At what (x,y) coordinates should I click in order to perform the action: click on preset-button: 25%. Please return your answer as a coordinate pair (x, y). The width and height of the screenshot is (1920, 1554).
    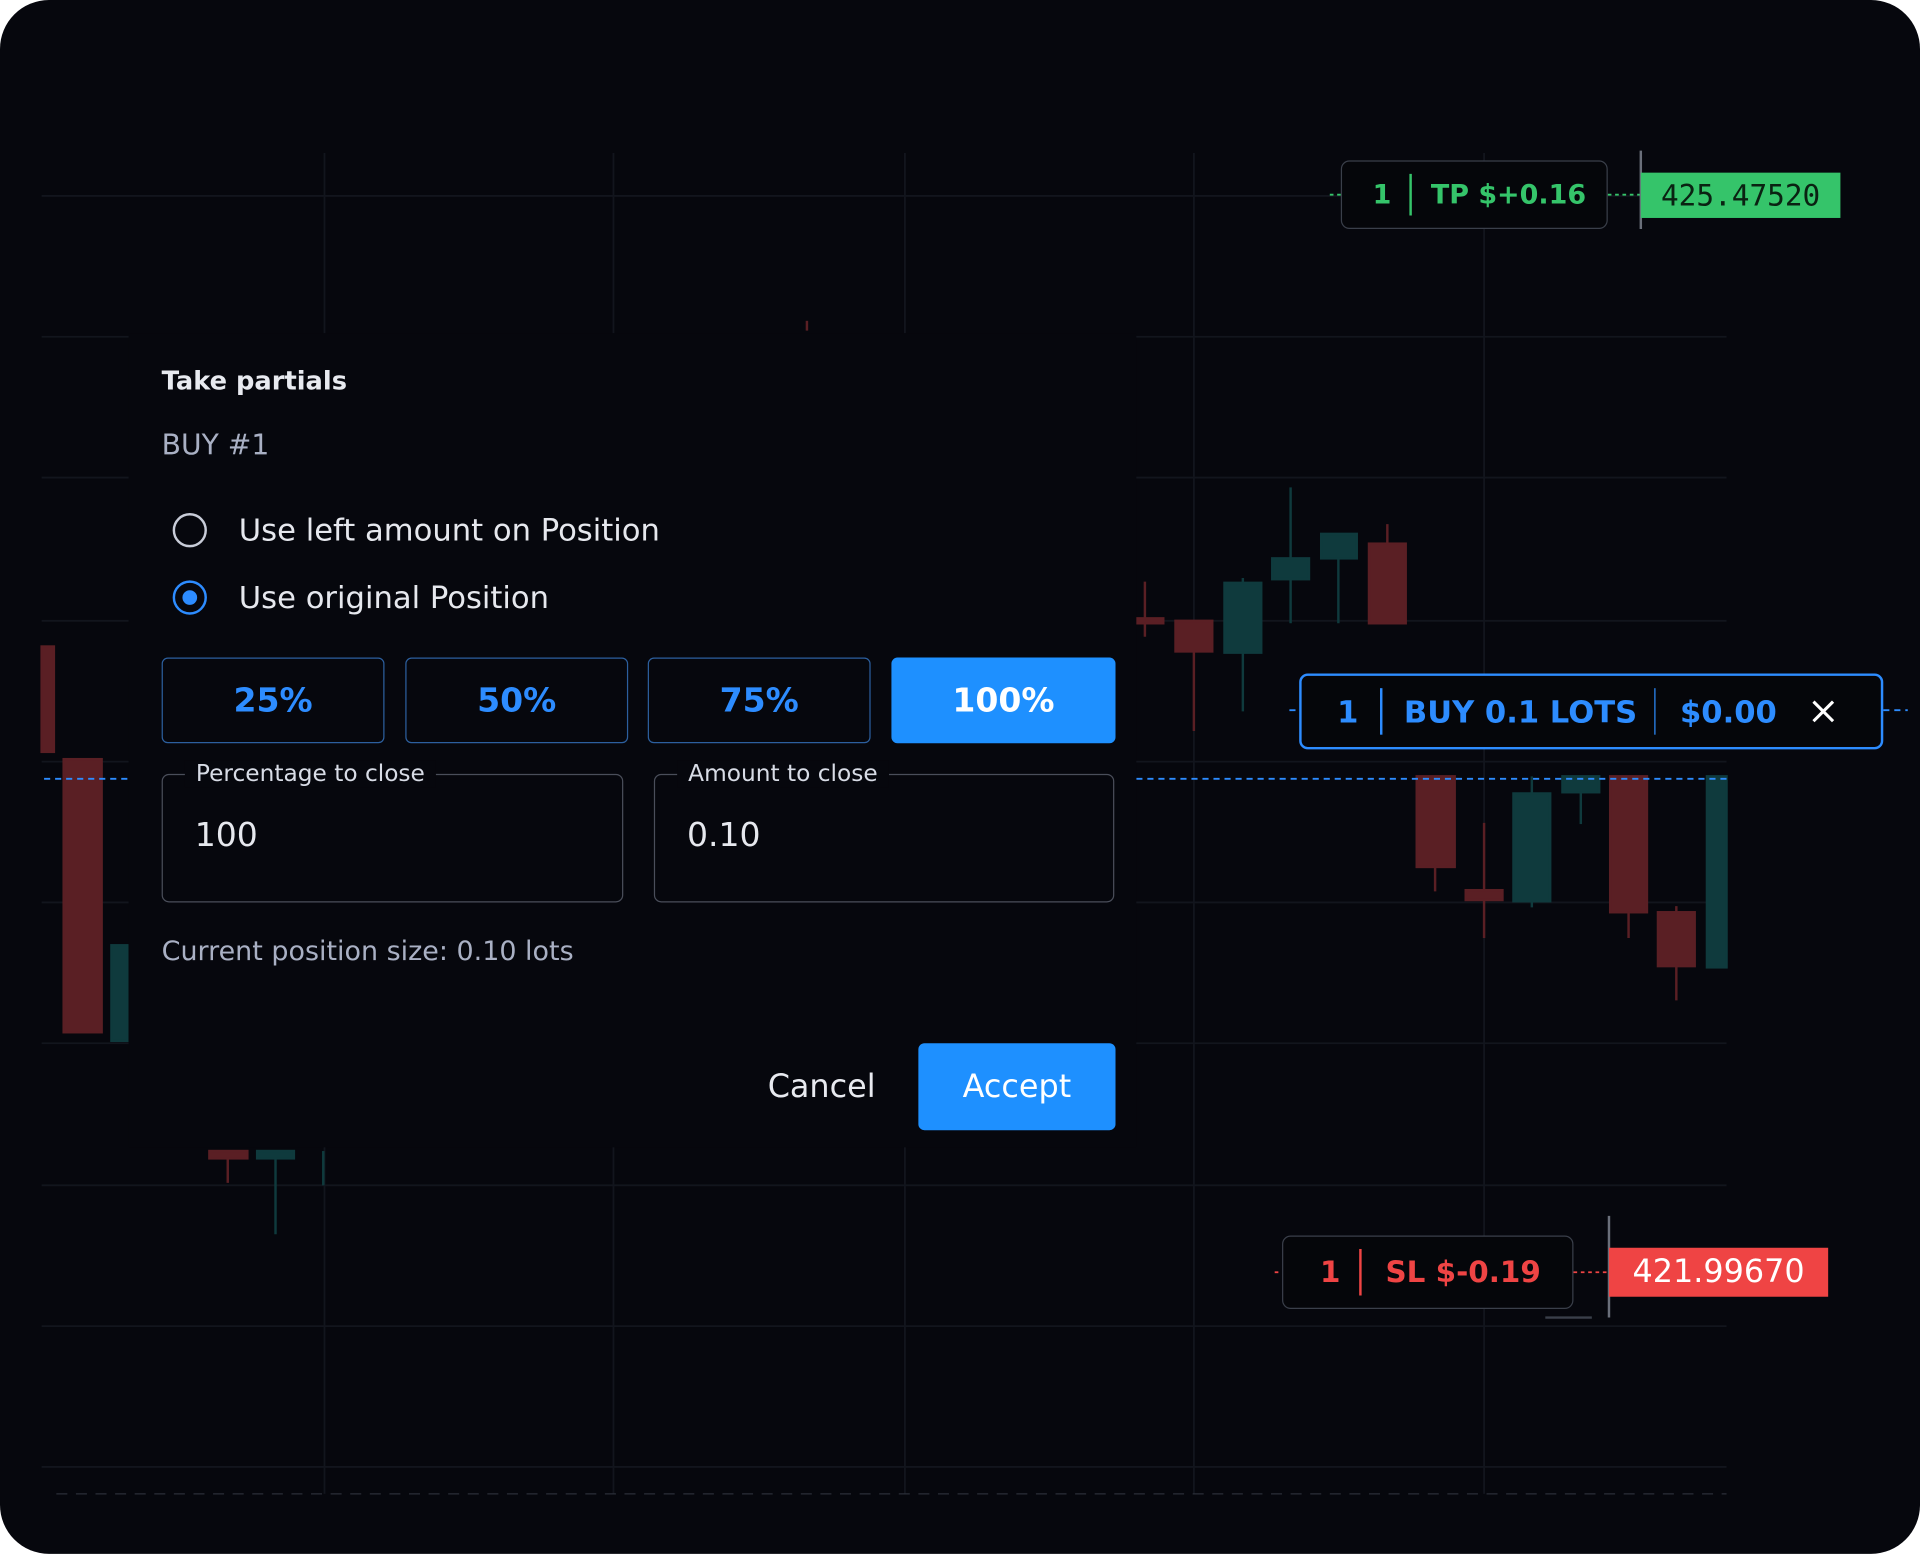
    Looking at the image, I should click on (273, 700).